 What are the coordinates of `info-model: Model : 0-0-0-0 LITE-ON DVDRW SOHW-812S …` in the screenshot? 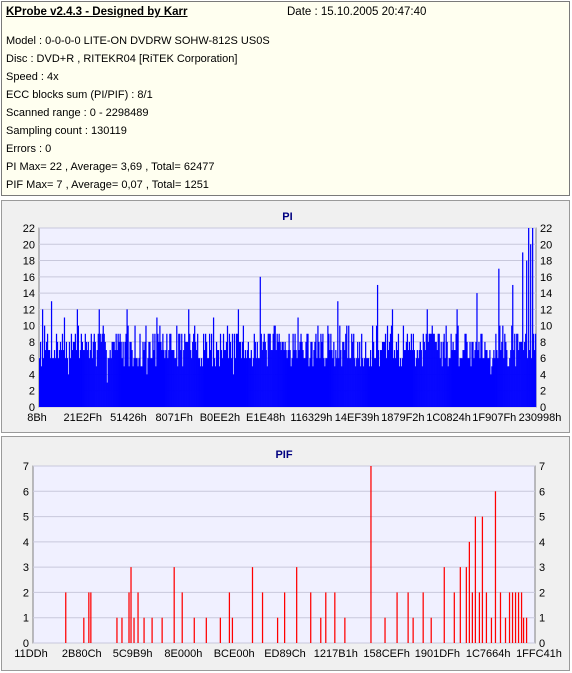 It's located at (138, 41).